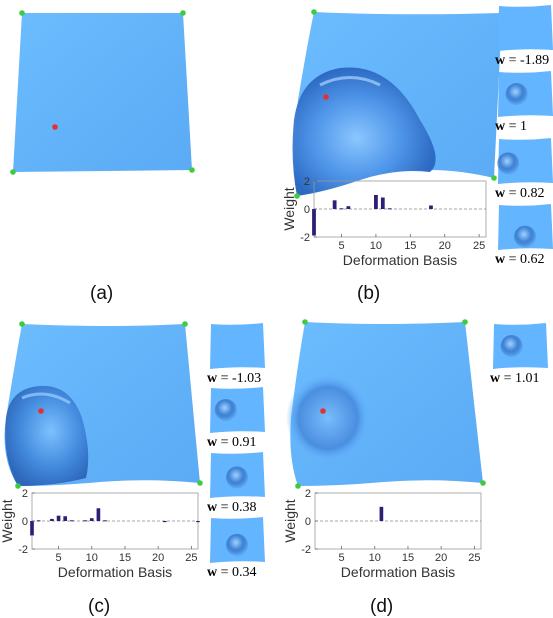 Image resolution: width=553 pixels, height=618 pixels. What do you see at coordinates (369, 293) in the screenshot?
I see `caption-b: (b)` at bounding box center [369, 293].